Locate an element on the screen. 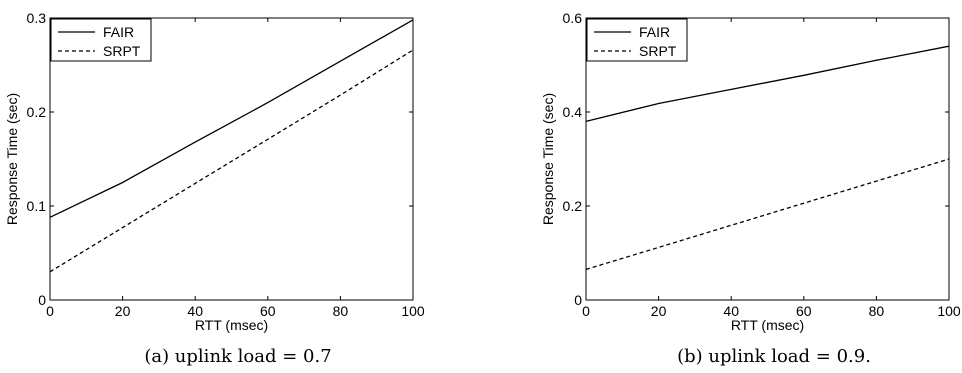 The width and height of the screenshot is (962, 373). chart-caption: (b) uplink load = 0.9. is located at coordinates (774, 356).